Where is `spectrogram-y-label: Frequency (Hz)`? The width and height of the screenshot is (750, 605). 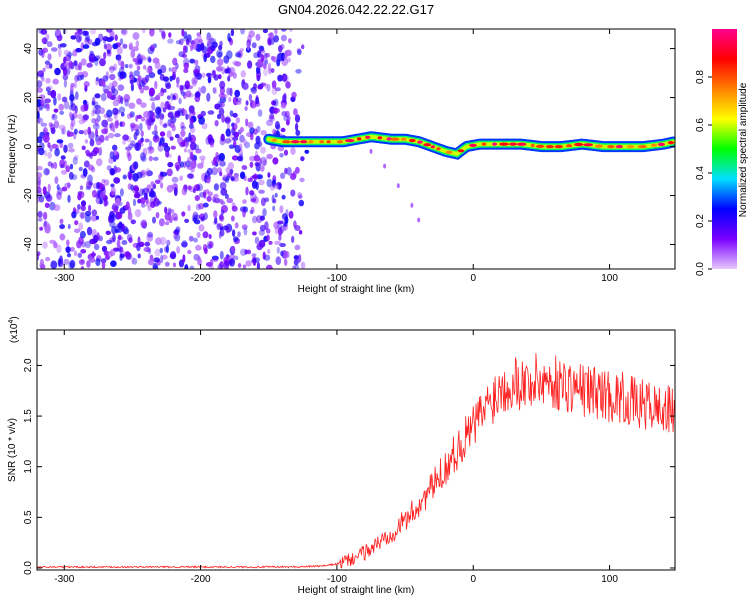 spectrogram-y-label: Frequency (Hz) is located at coordinates (12, 149).